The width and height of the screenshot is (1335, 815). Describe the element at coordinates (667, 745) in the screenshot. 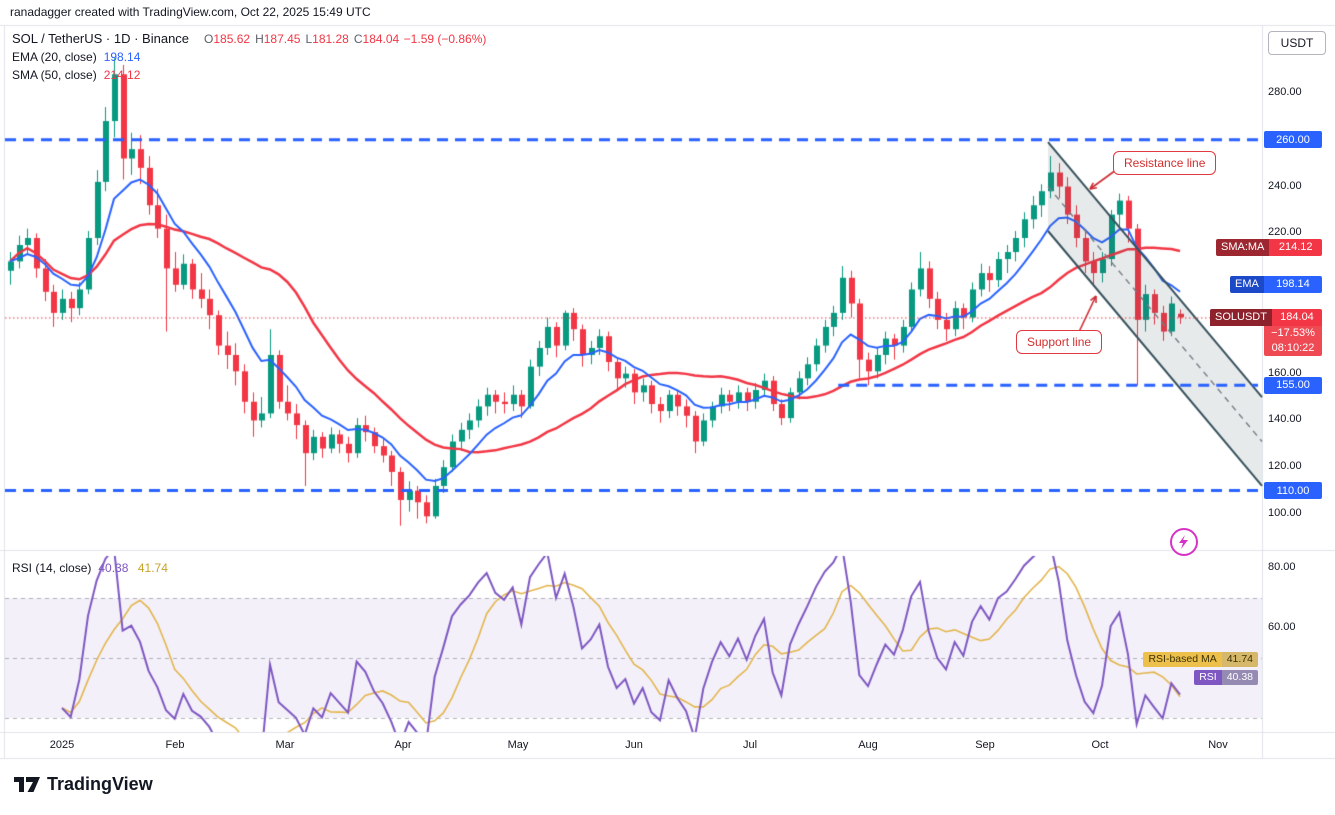

I see `time-axis: 2025 Feb Mar Apr May Jun Jul Aug Sep Oct Nov` at that location.